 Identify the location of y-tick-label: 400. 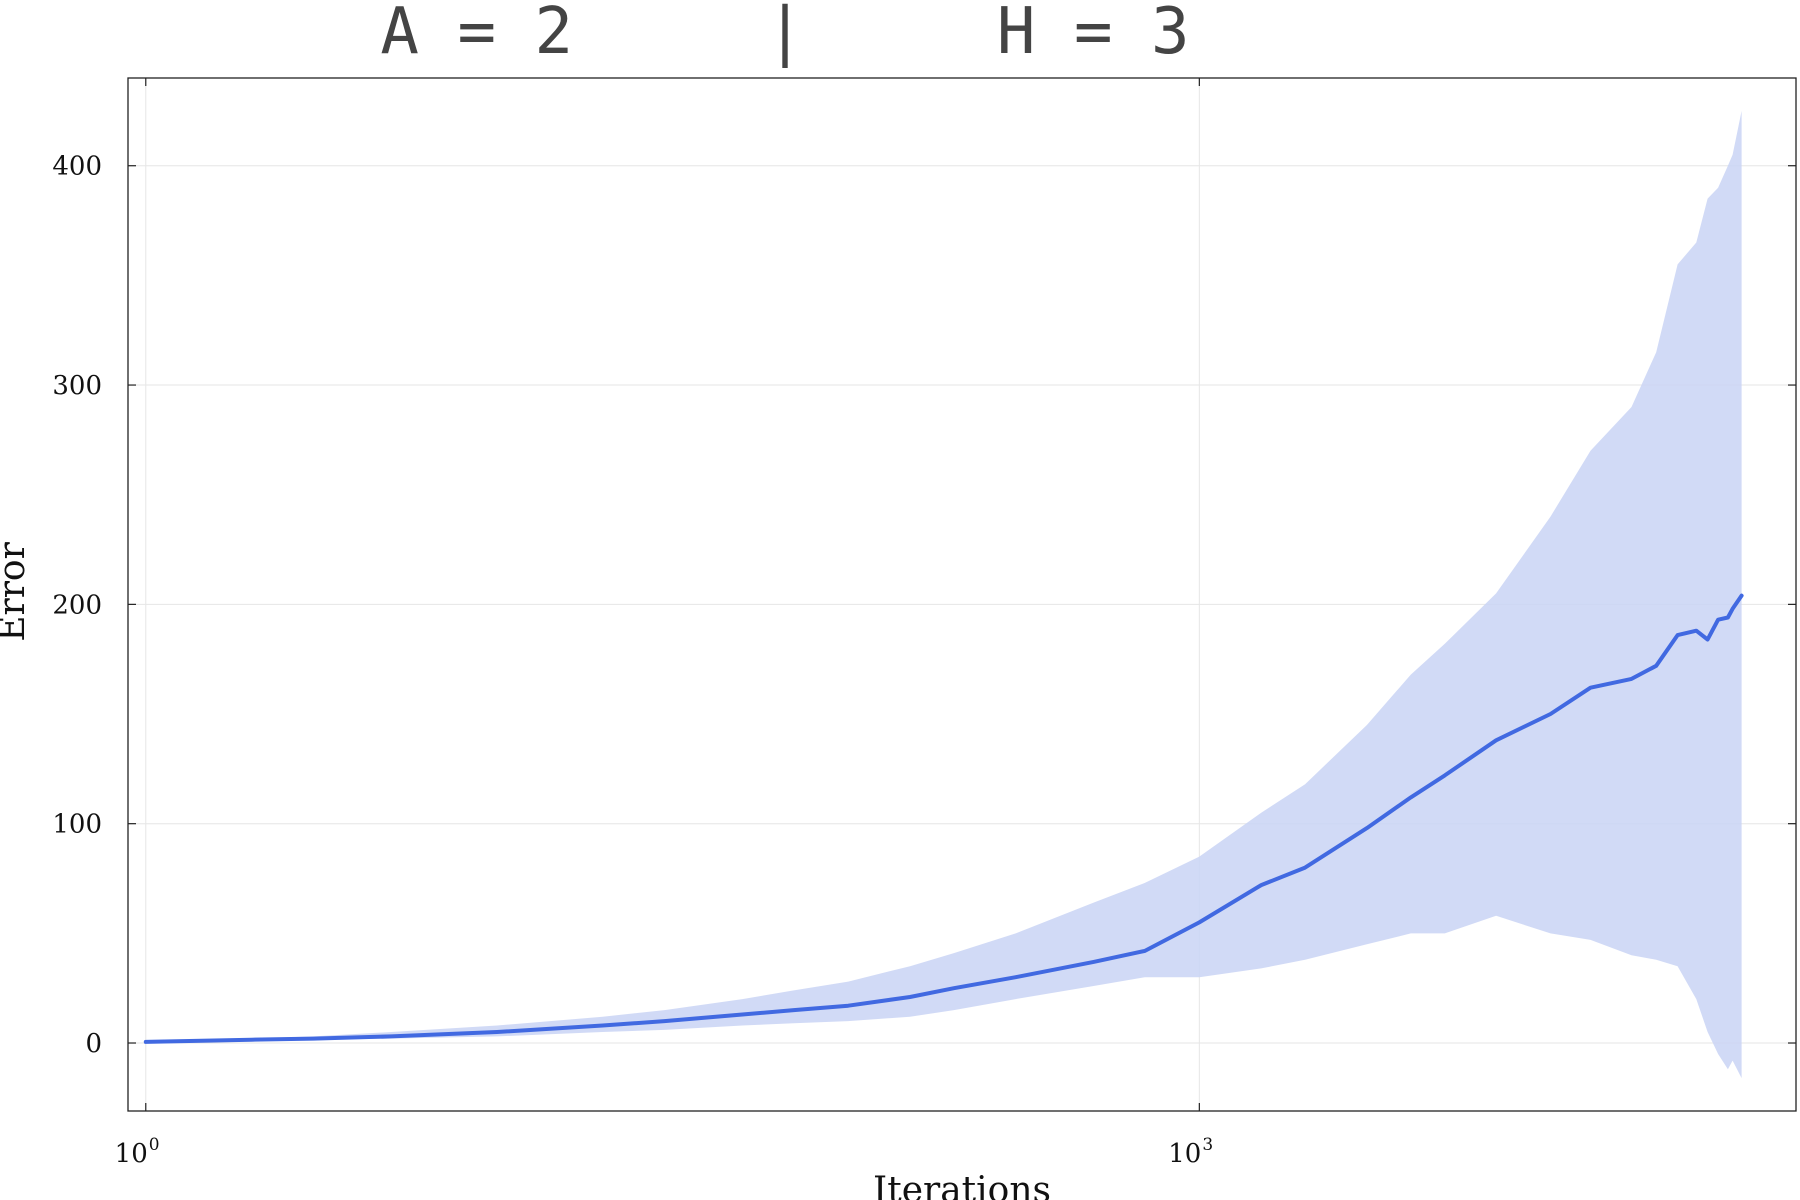
(77, 167).